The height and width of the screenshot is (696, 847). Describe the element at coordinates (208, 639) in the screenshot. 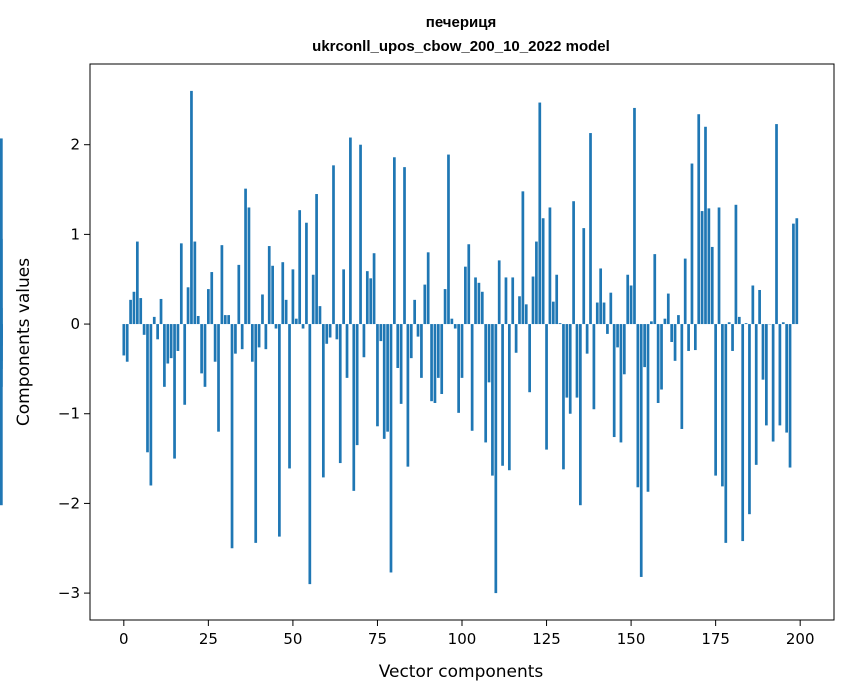

I see `x-tick-label: 25` at that location.